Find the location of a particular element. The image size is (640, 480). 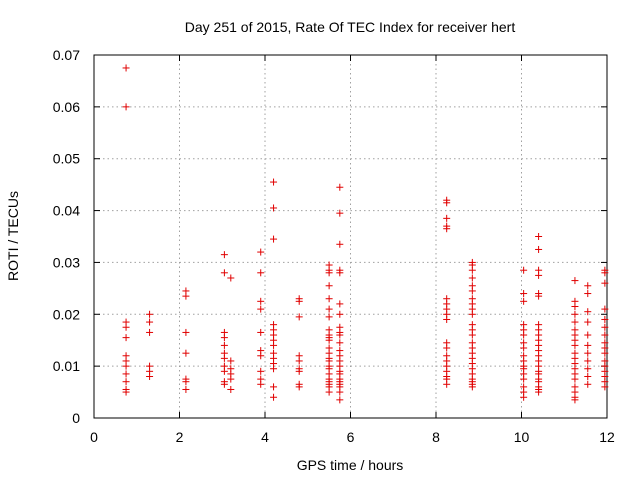

y-tick-labels: 0 0.01 0.02 0.03 0.04 0.05 0.06 0.07 is located at coordinates (66, 236).